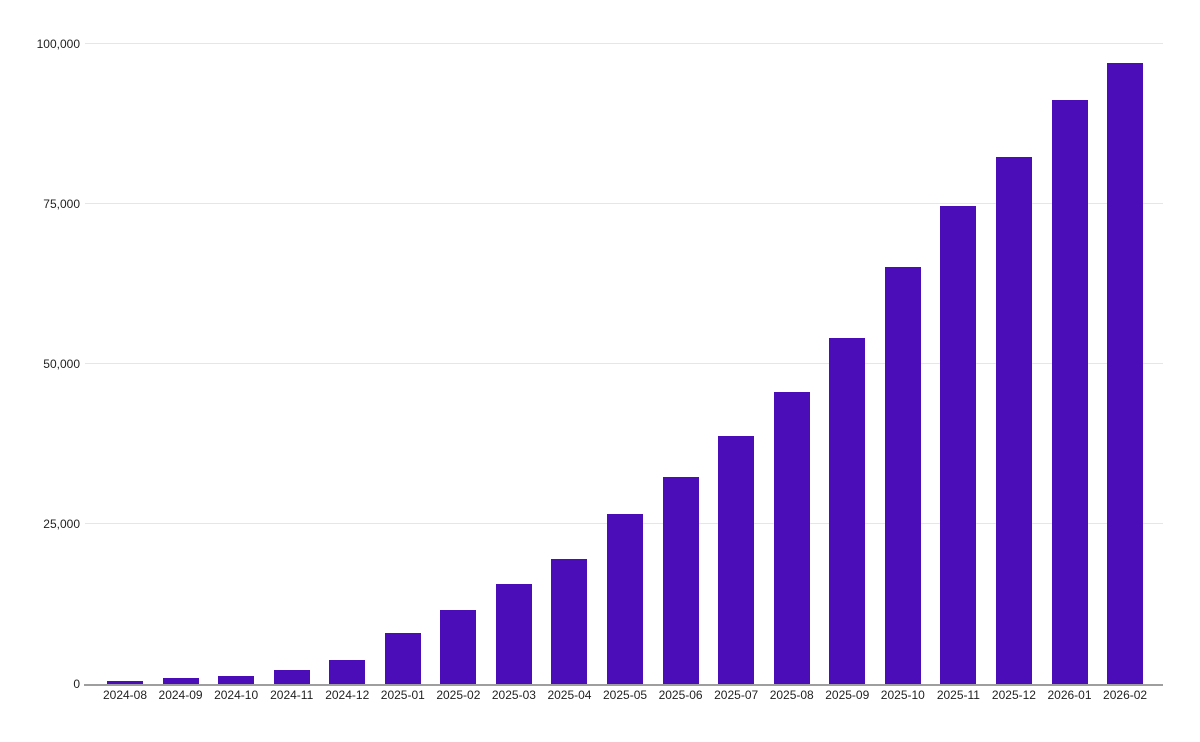 Image resolution: width=1200 pixels, height=742 pixels. I want to click on x-tick-label: 2025-02, so click(458, 695).